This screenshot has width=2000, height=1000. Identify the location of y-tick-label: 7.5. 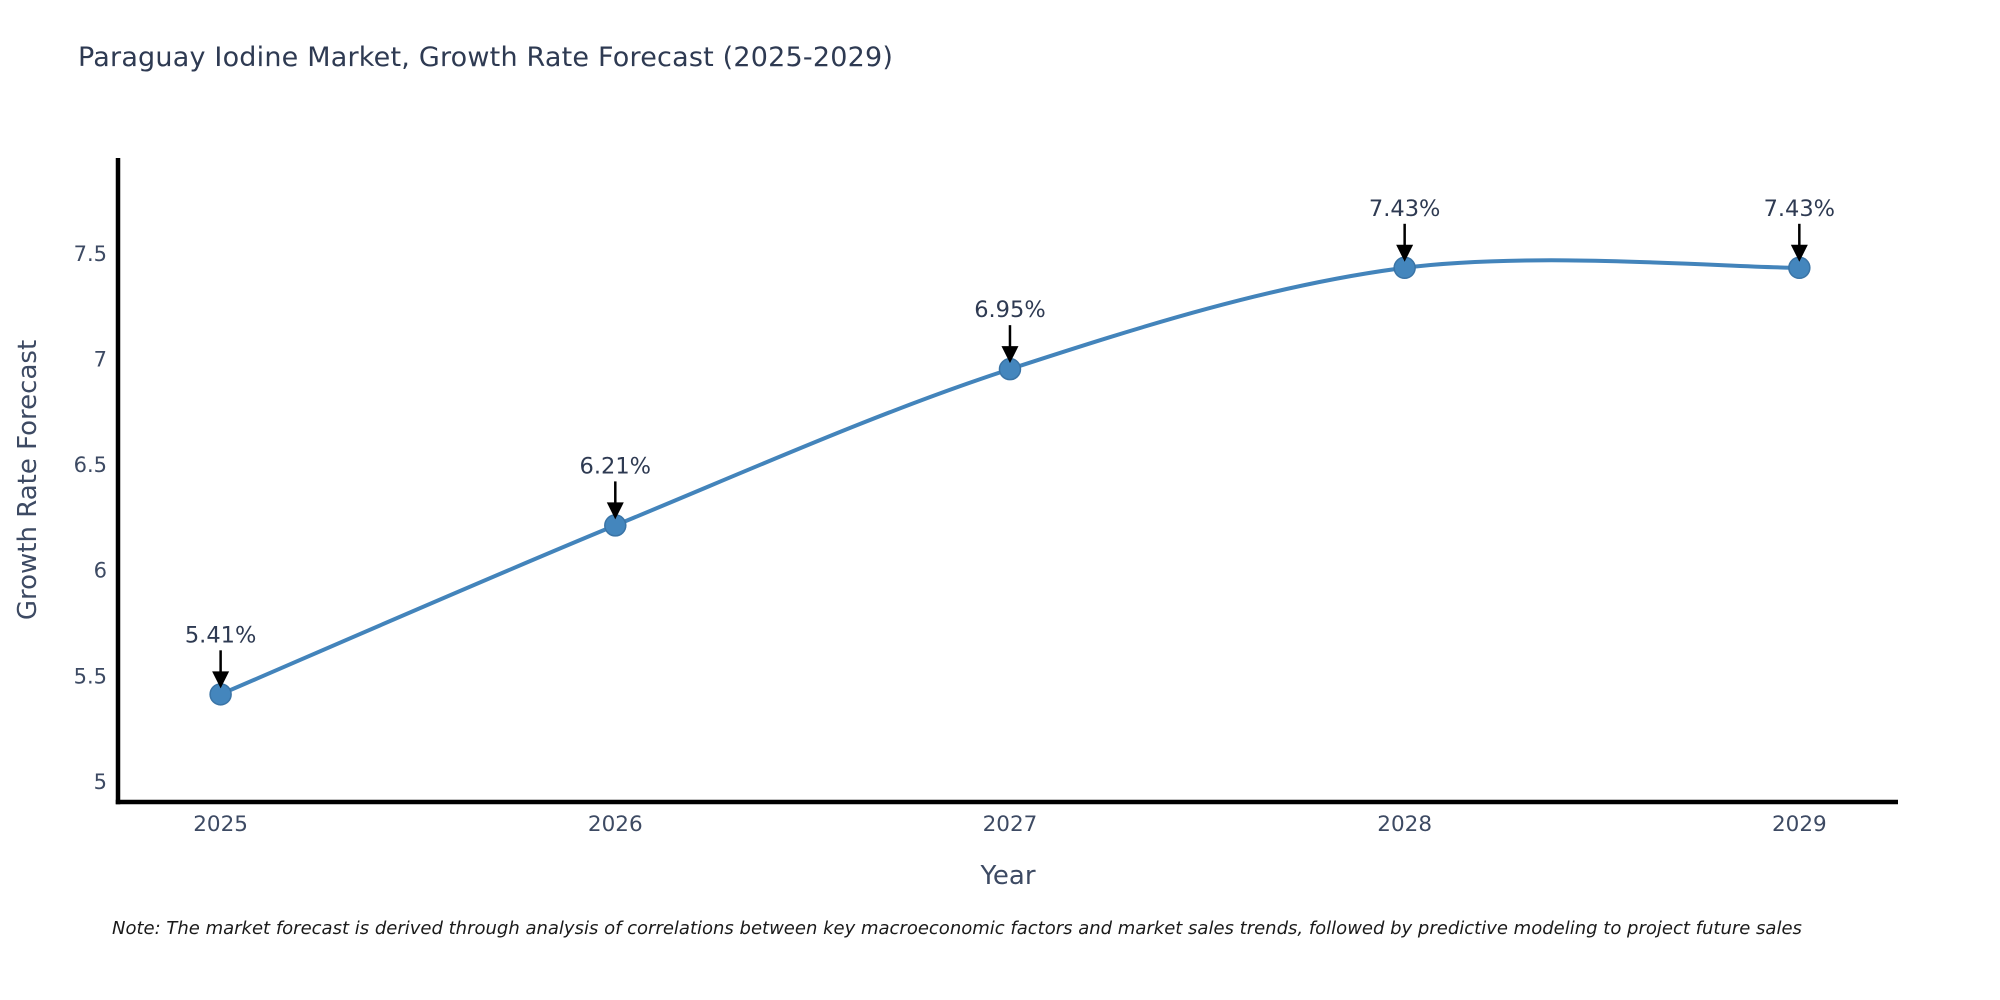
(90, 254).